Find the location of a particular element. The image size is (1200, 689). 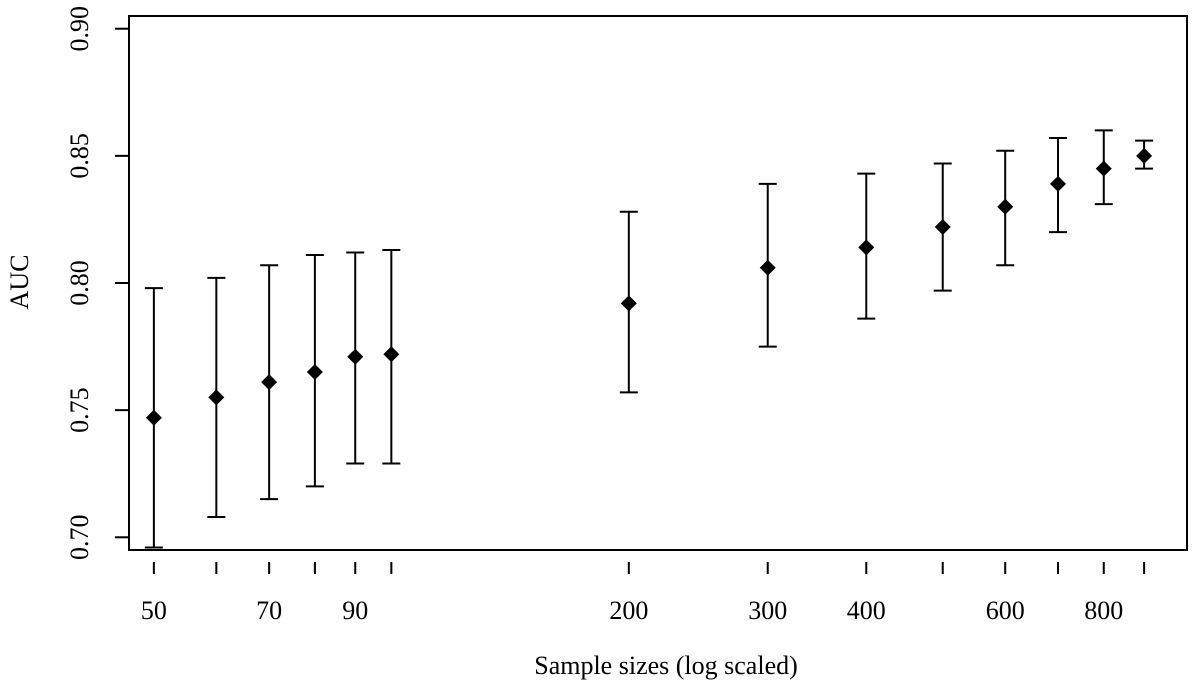

x-tick-label: 200 is located at coordinates (628, 610).